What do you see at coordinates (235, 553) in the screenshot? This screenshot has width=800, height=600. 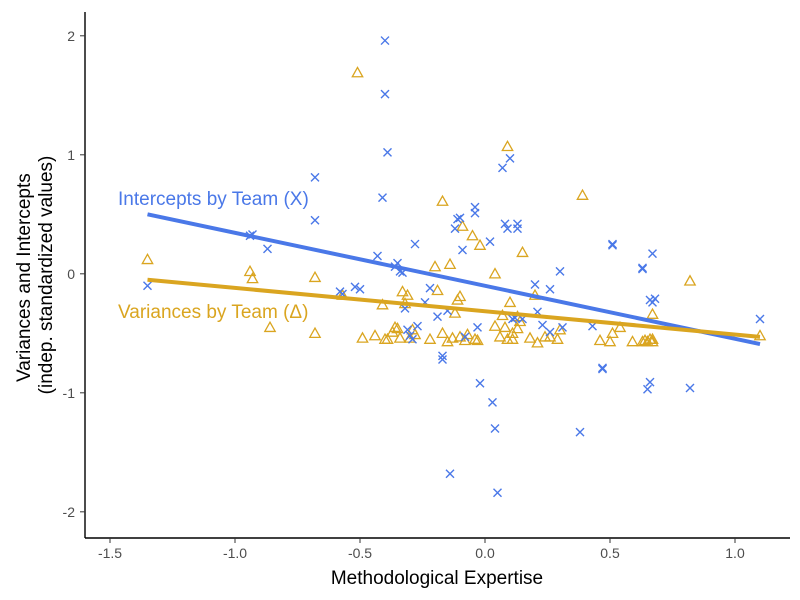 I see `x-tick-label: -1.0` at bounding box center [235, 553].